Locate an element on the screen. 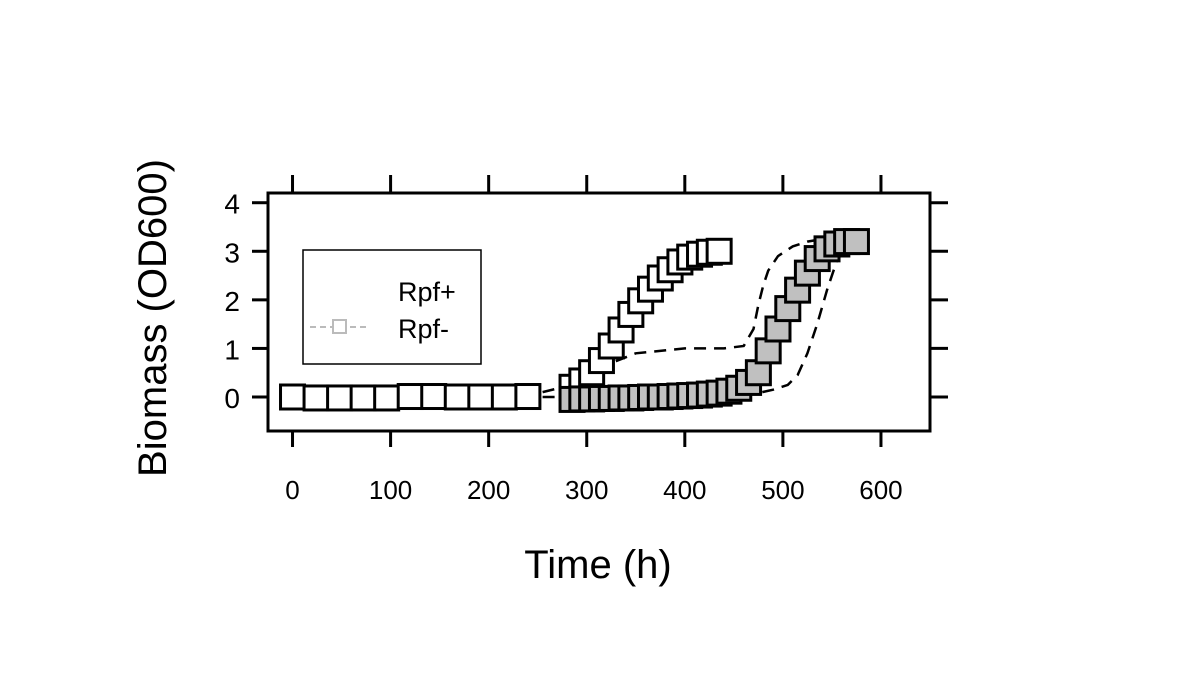  x-tick-label: 600 is located at coordinates (880, 490).